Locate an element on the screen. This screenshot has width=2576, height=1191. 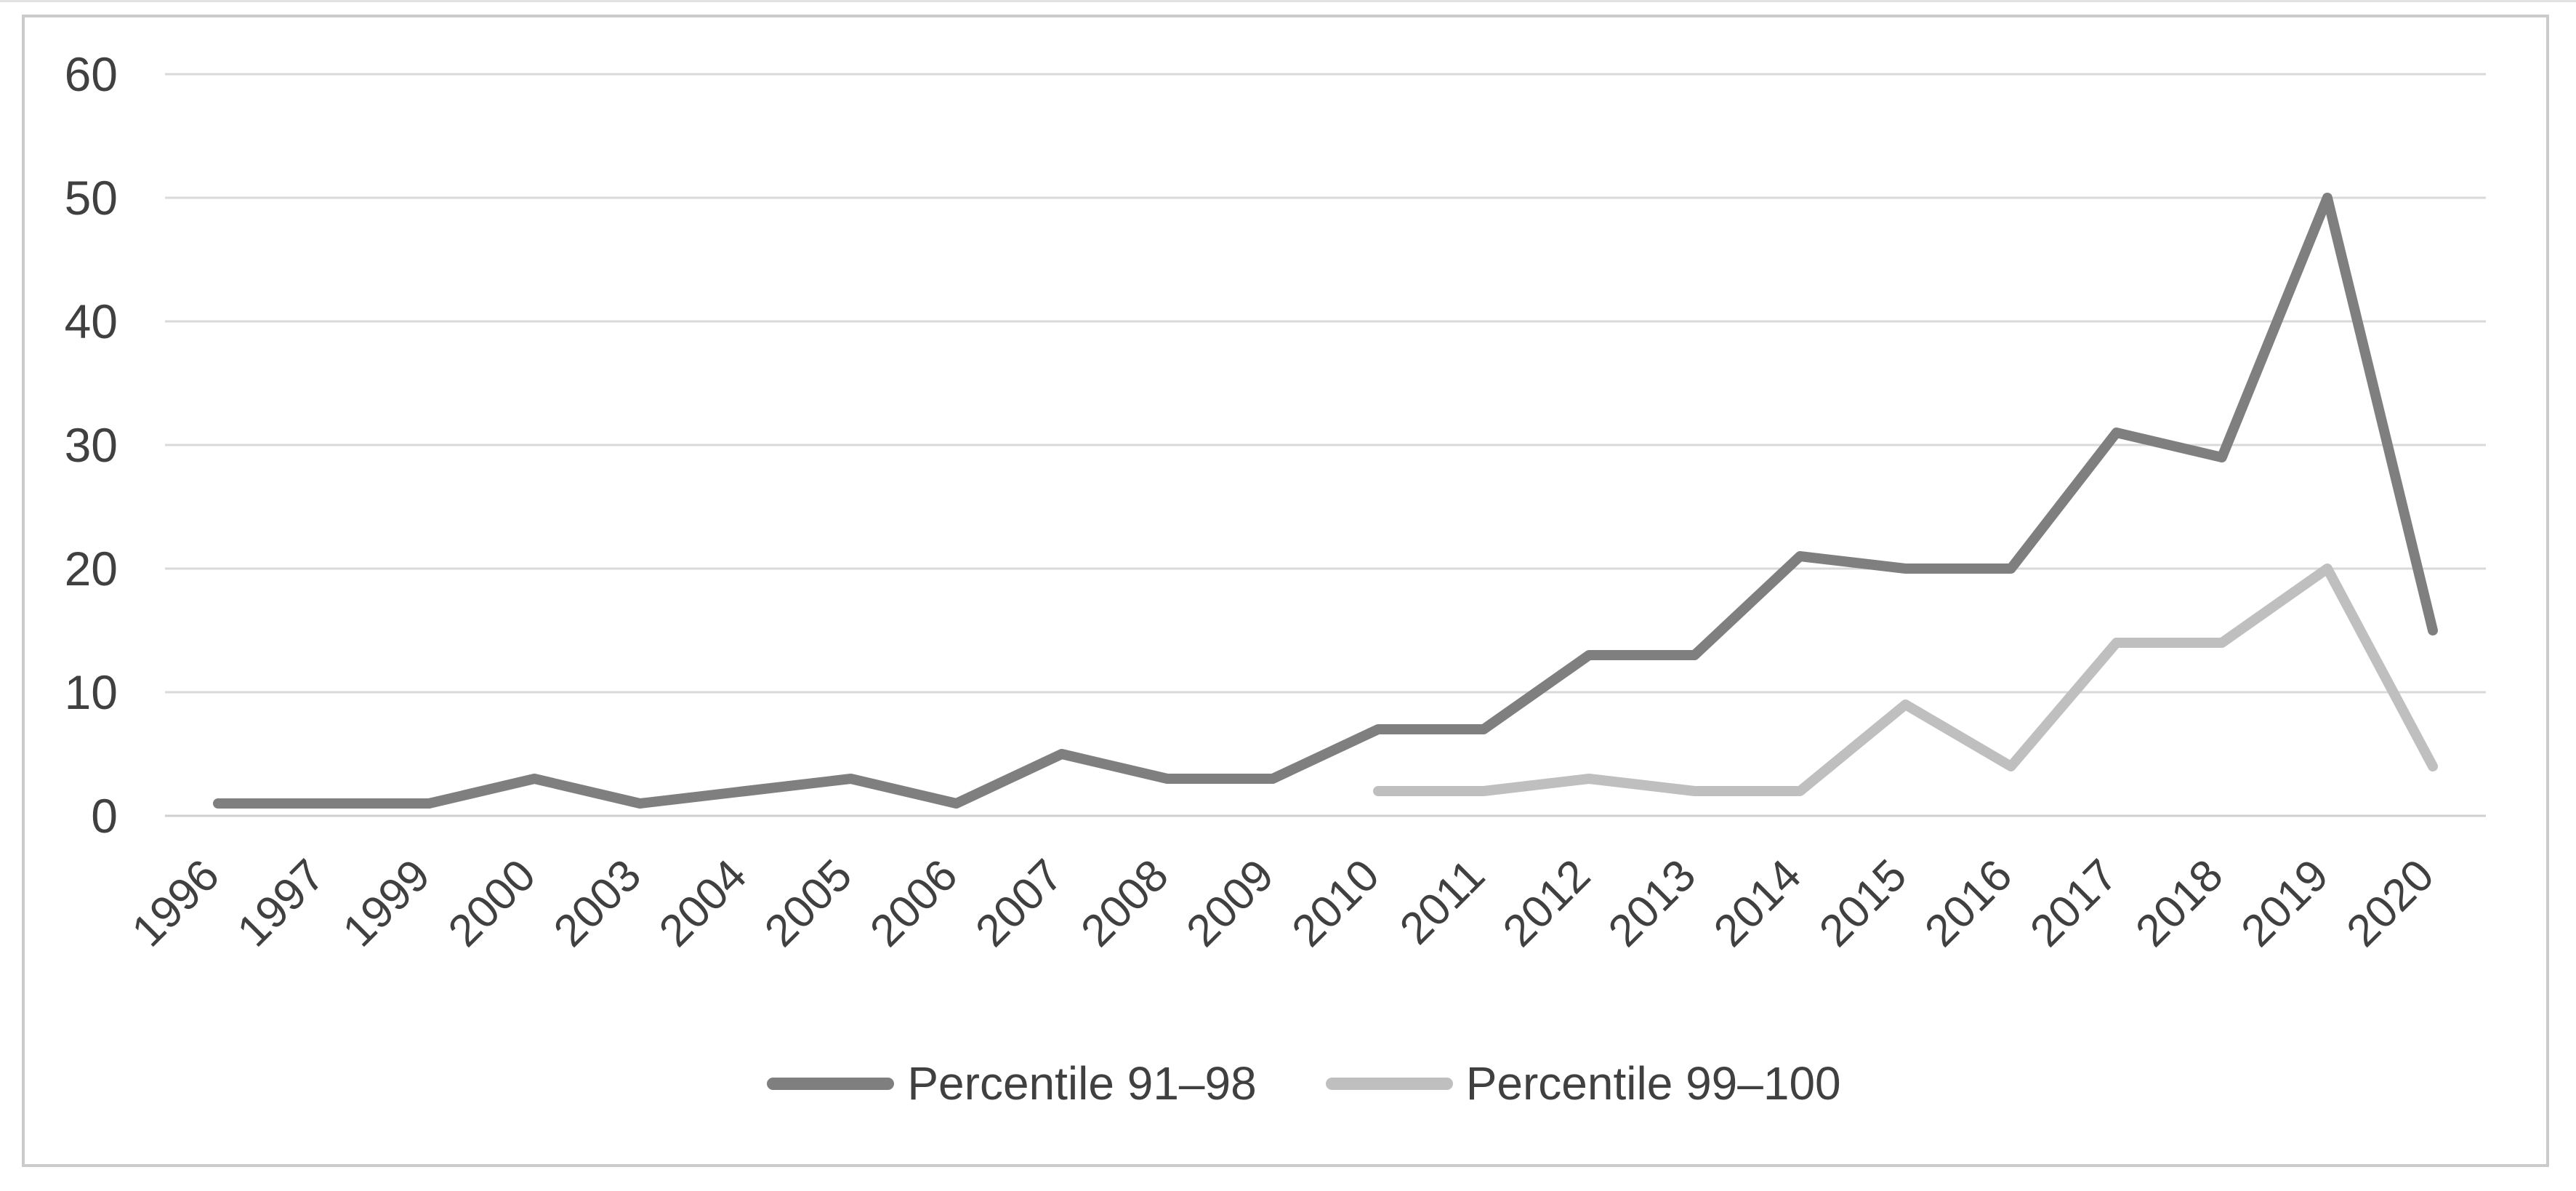
x-tick-label-2004: 2004 is located at coordinates (703, 903).